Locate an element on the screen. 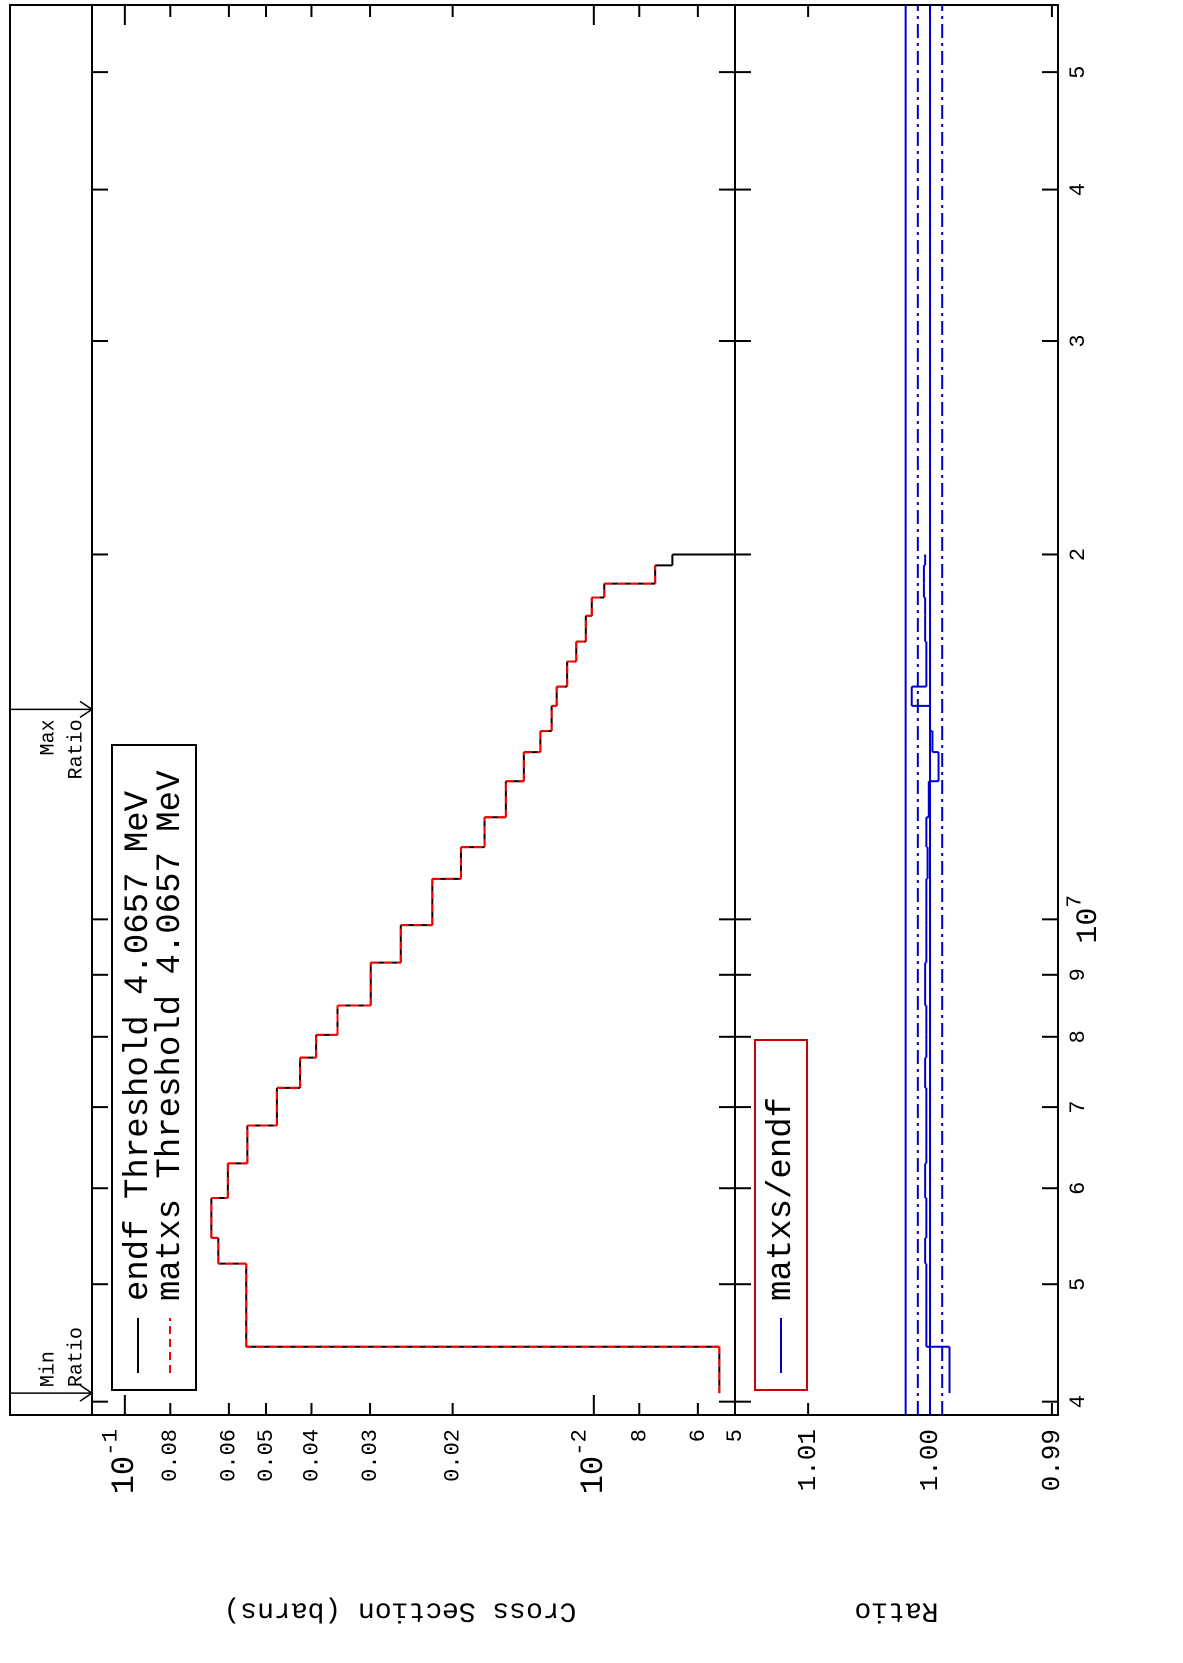  y-tick-label-base: 8 is located at coordinates (639, 1435).